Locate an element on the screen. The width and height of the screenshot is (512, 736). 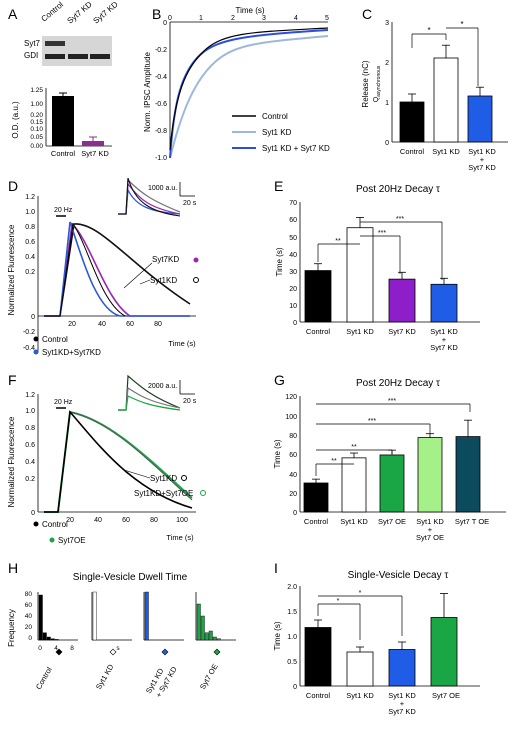
y-ticks: 0 -0.2 -0.4 -0.6 -0.8 -1.0 is located at coordinates (161, 91).